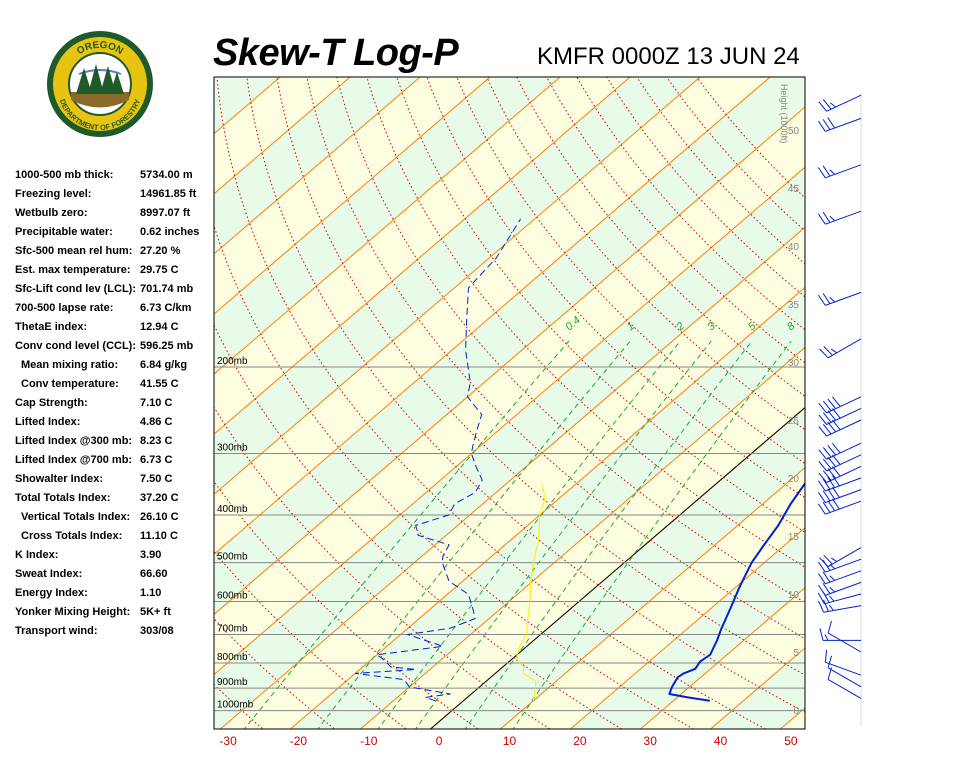  I want to click on pressure-label: 400mb, so click(232, 509).